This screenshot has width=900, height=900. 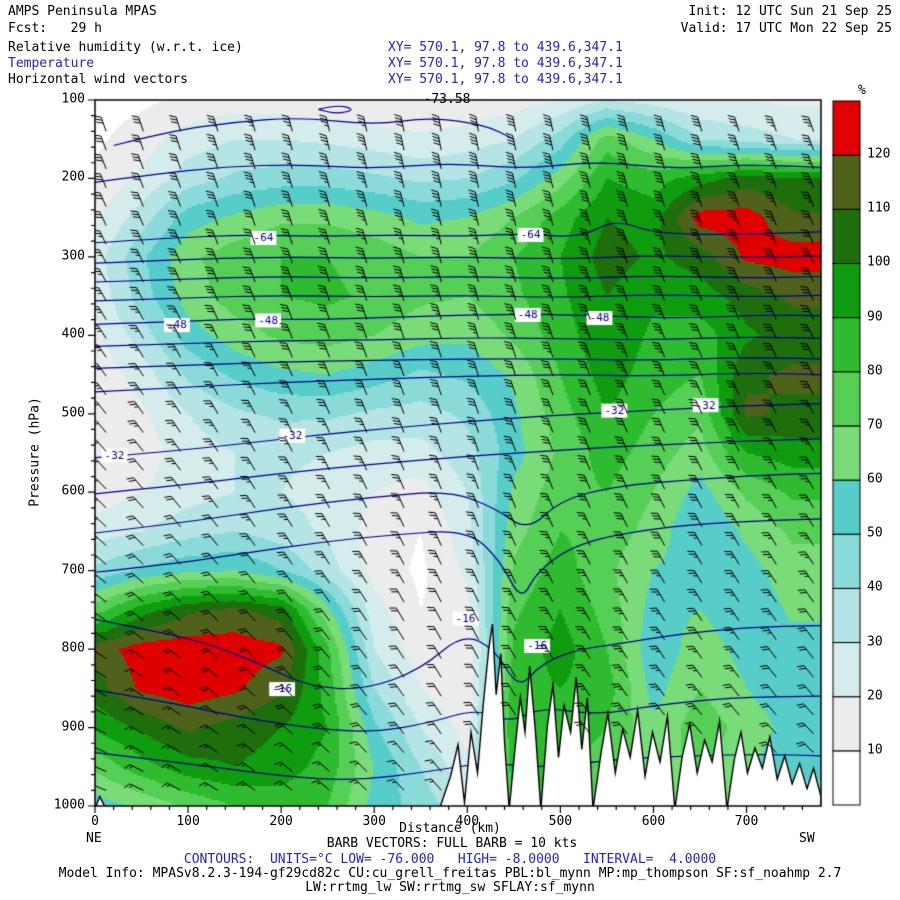 What do you see at coordinates (452, 843) in the screenshot?
I see `barb-vectors-note: BARB VECTORS: FULL BARB = 10 kts` at bounding box center [452, 843].